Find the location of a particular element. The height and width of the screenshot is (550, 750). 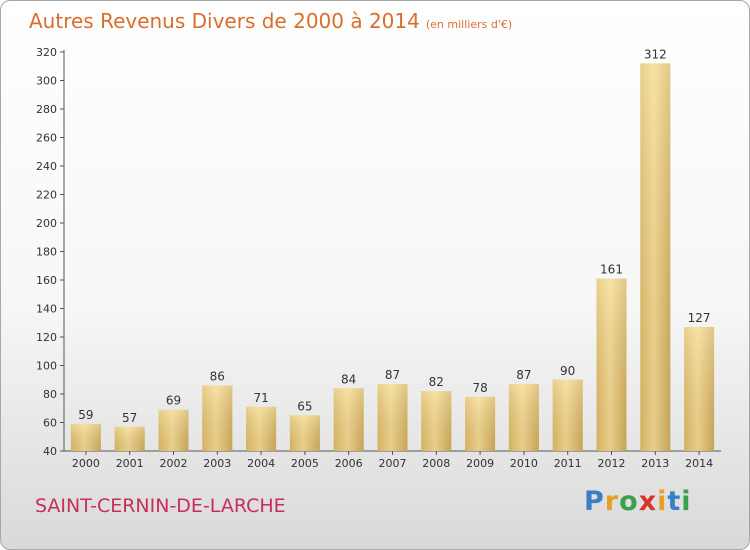

y-tick-label: 240 is located at coordinates (46, 166).